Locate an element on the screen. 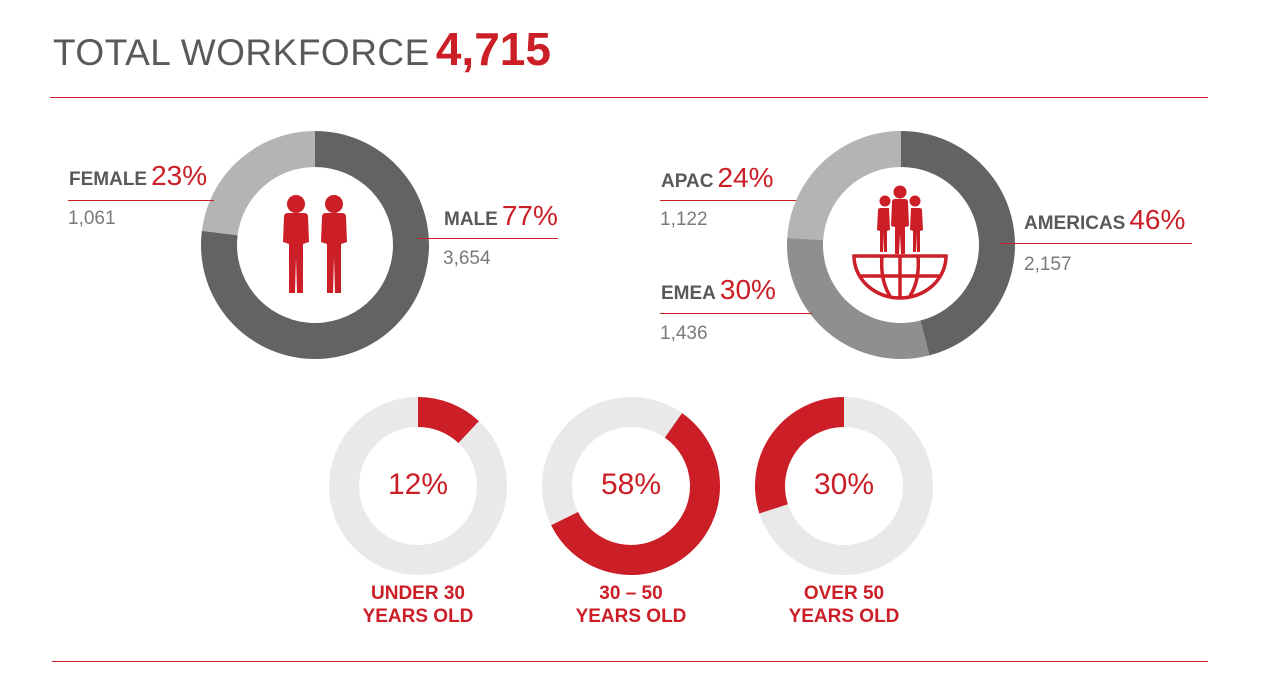 The image size is (1262, 673). age-under-30-percent: 12% is located at coordinates (418, 484).